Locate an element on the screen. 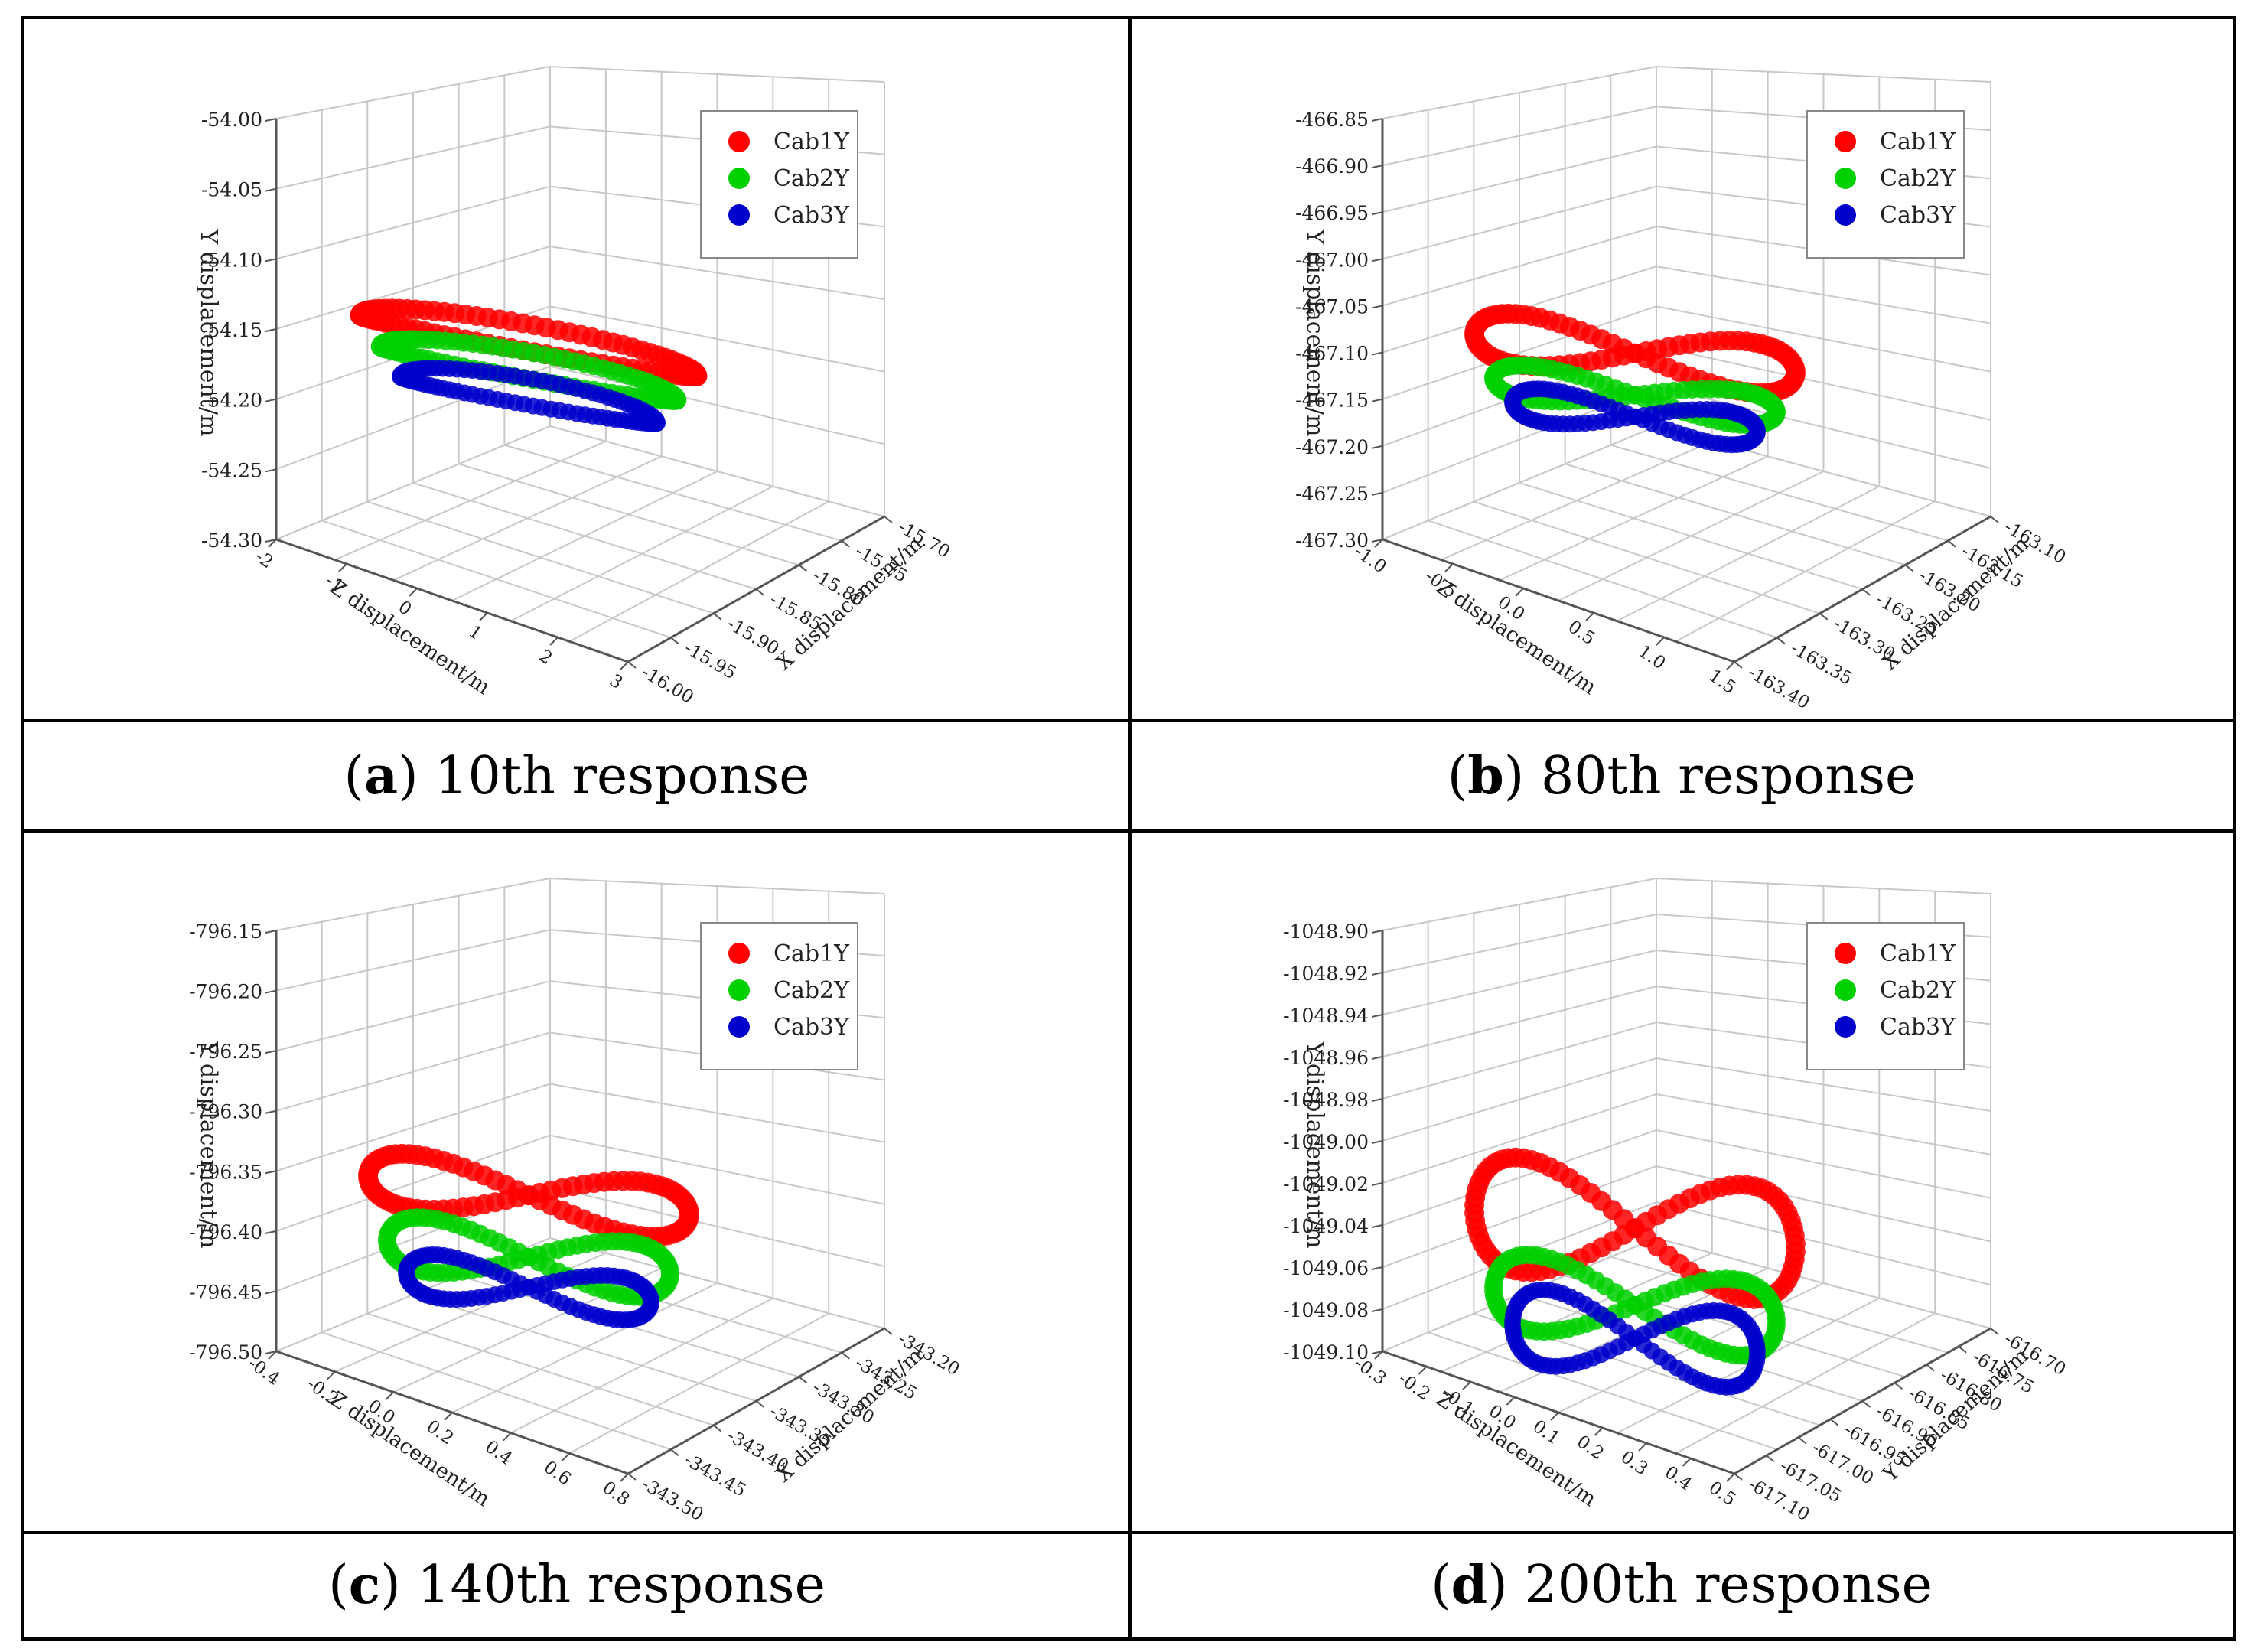 Image resolution: width=2247 pixels, height=1652 pixels. y-tick-label: -54.00 is located at coordinates (231, 120).